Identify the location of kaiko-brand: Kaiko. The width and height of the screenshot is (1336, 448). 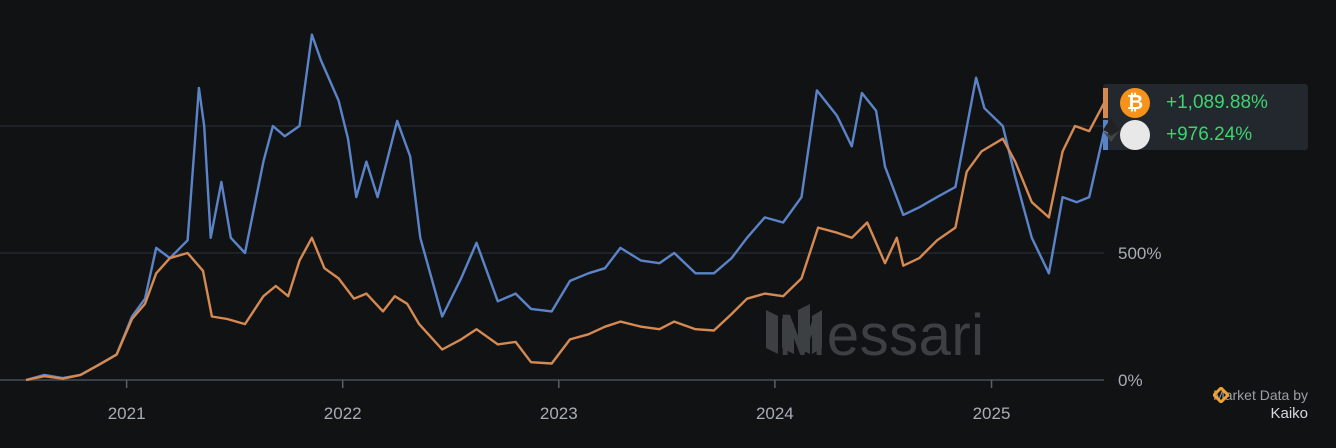
(1260, 404).